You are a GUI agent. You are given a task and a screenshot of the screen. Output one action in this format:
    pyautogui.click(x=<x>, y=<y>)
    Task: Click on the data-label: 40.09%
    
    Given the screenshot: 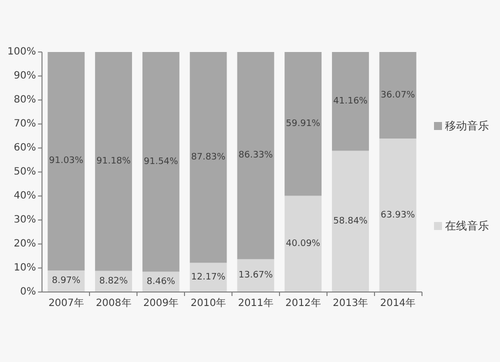 What is the action you would take?
    pyautogui.click(x=303, y=243)
    